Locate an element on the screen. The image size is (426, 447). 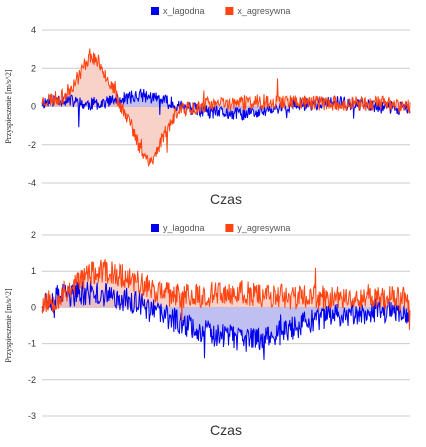
y-tick-label: -4 is located at coordinates (32, 183).